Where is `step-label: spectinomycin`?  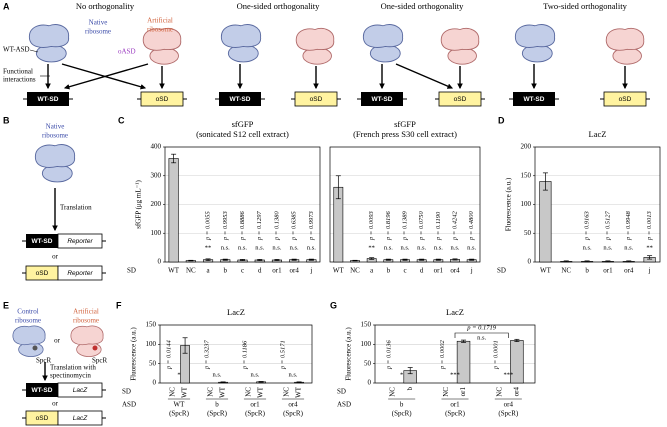
step-label: spectinomycin is located at coordinates (70, 376).